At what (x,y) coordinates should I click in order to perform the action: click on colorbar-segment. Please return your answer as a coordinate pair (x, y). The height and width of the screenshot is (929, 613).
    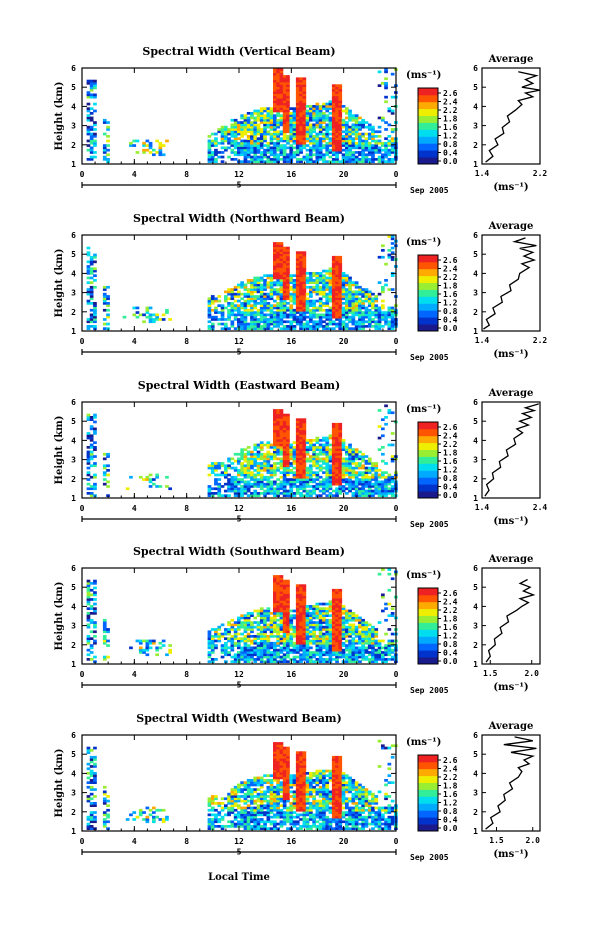
    Looking at the image, I should click on (428, 286).